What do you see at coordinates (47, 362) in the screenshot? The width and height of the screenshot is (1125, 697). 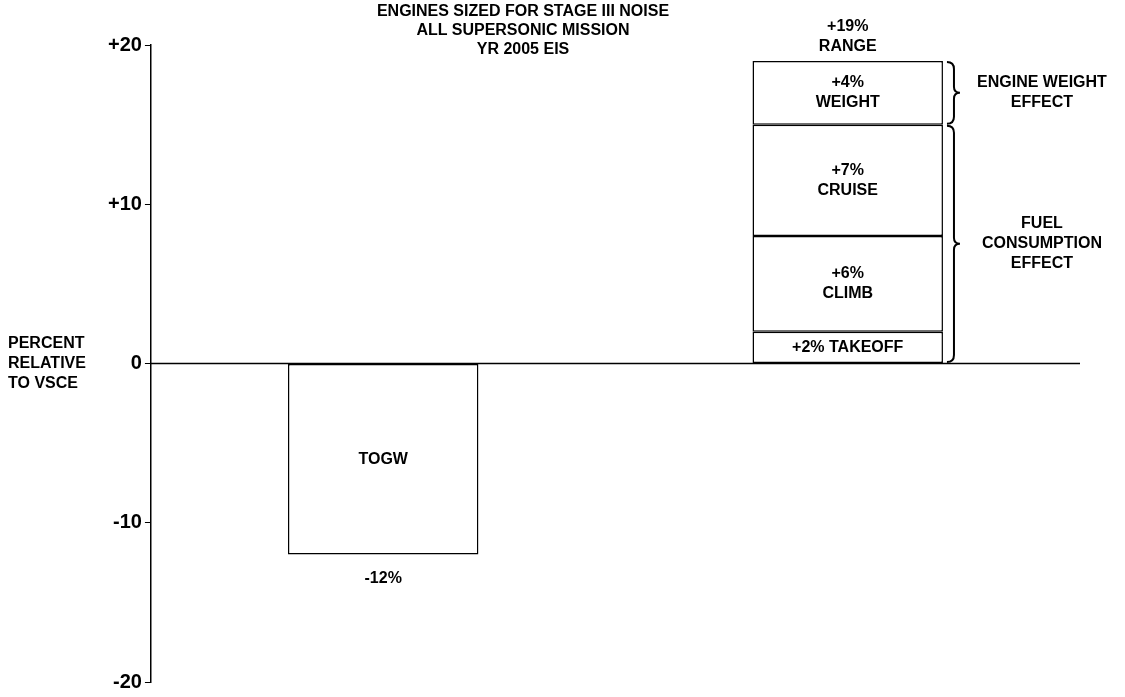 I see `y-axis-title: PERCENT RELATIVE TO VSCE` at bounding box center [47, 362].